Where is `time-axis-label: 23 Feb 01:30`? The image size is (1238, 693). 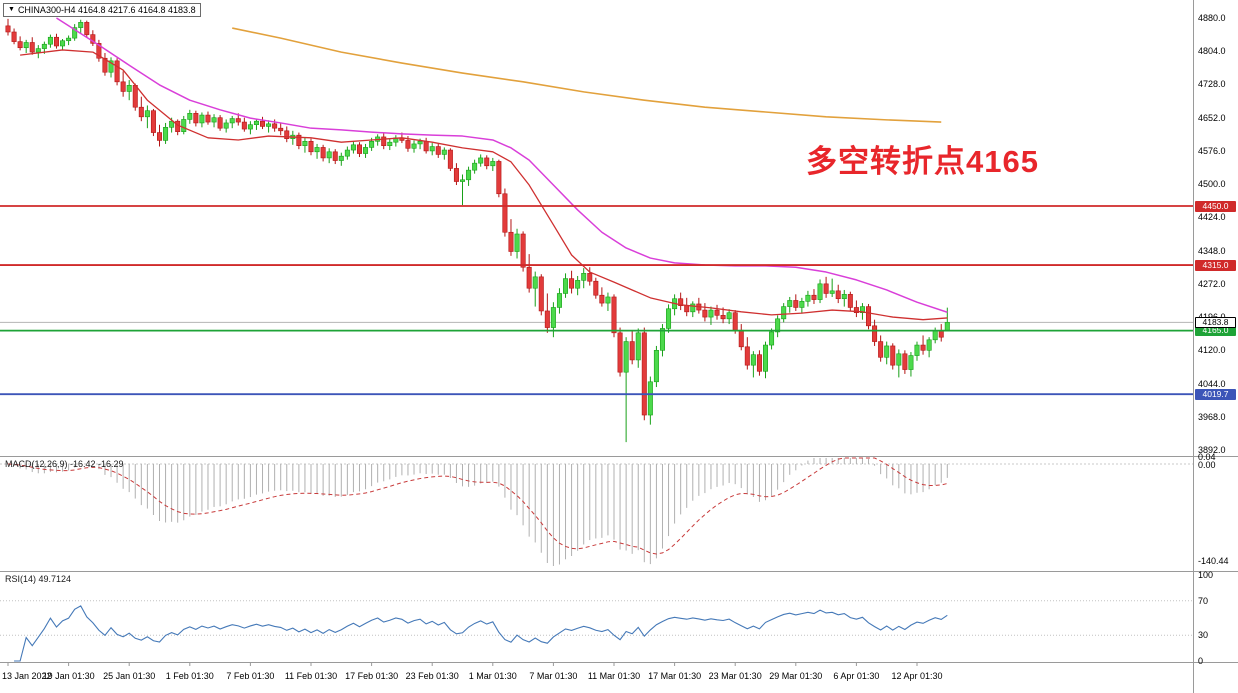 time-axis-label: 23 Feb 01:30 is located at coordinates (432, 676).